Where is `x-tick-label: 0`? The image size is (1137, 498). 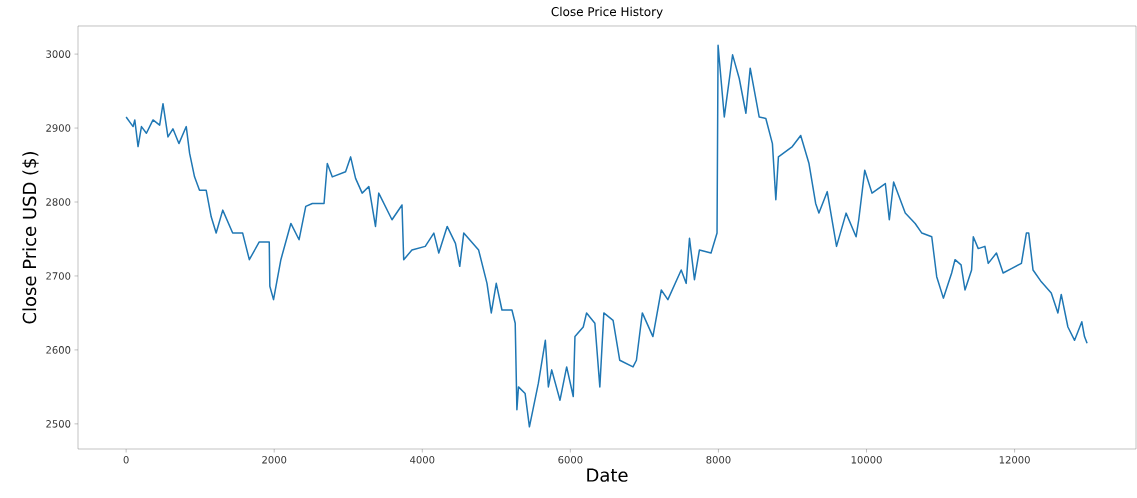 x-tick-label: 0 is located at coordinates (126, 460).